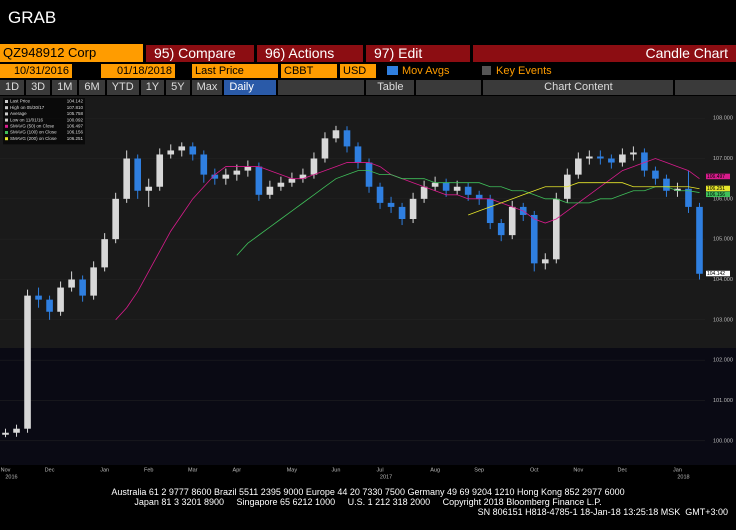 The width and height of the screenshot is (736, 530). I want to click on year-label: 2018, so click(683, 477).